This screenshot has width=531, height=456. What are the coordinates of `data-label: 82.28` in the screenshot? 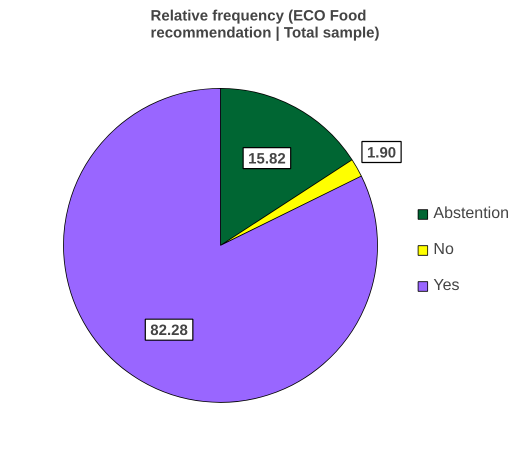 It's located at (169, 331).